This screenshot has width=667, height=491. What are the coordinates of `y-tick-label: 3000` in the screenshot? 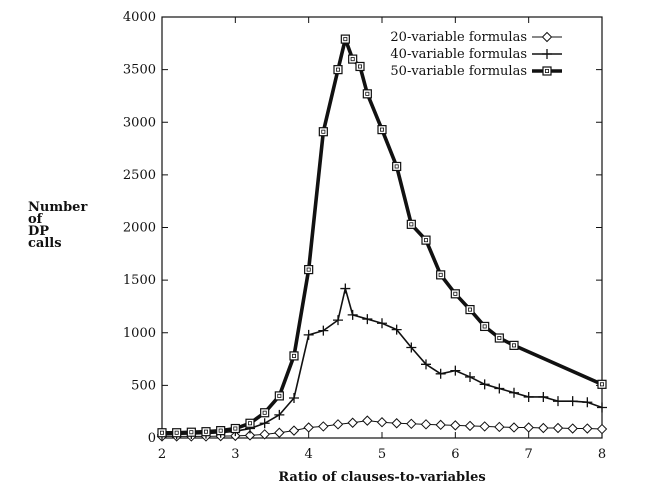 It's located at (139, 122).